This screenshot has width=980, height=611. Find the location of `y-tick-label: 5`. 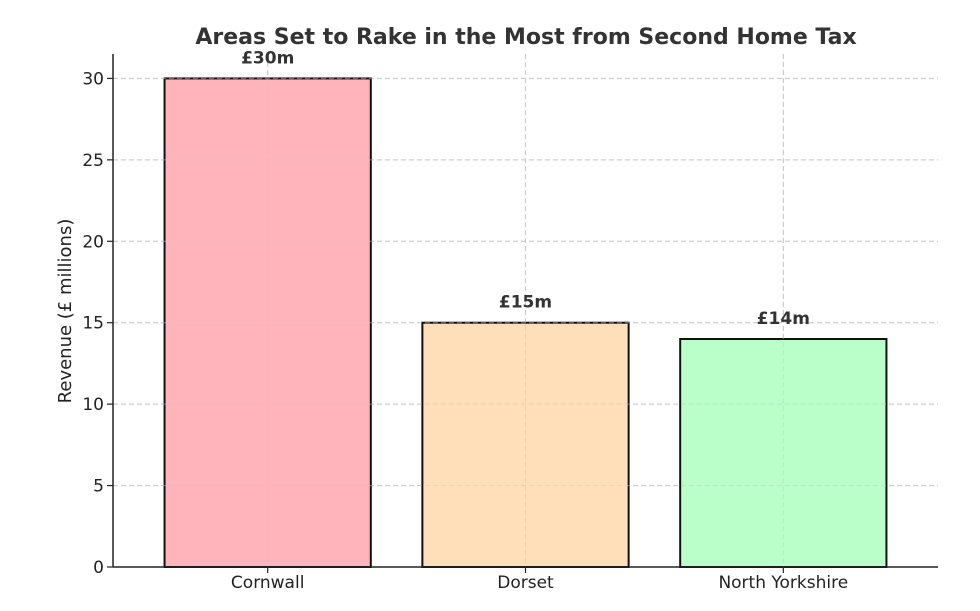

y-tick-label: 5 is located at coordinates (98, 487).